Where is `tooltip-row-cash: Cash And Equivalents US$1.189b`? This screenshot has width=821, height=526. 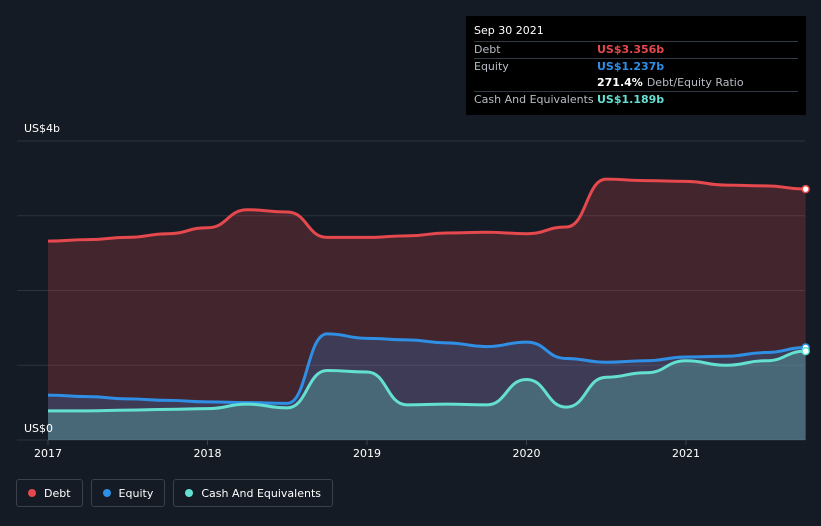 tooltip-row-cash: Cash And Equivalents US$1.189b is located at coordinates (636, 99).